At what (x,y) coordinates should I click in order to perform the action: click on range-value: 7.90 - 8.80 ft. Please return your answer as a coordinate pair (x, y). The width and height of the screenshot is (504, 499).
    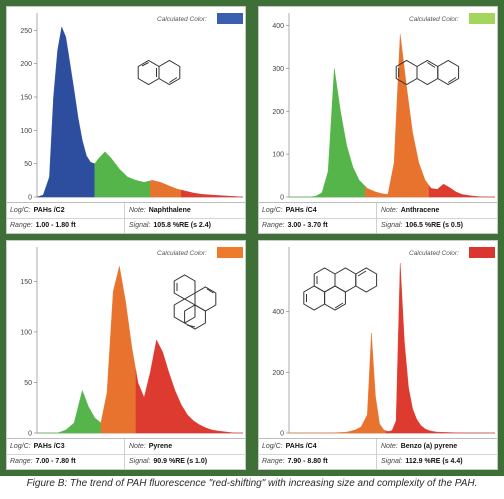
    Looking at the image, I should click on (307, 461).